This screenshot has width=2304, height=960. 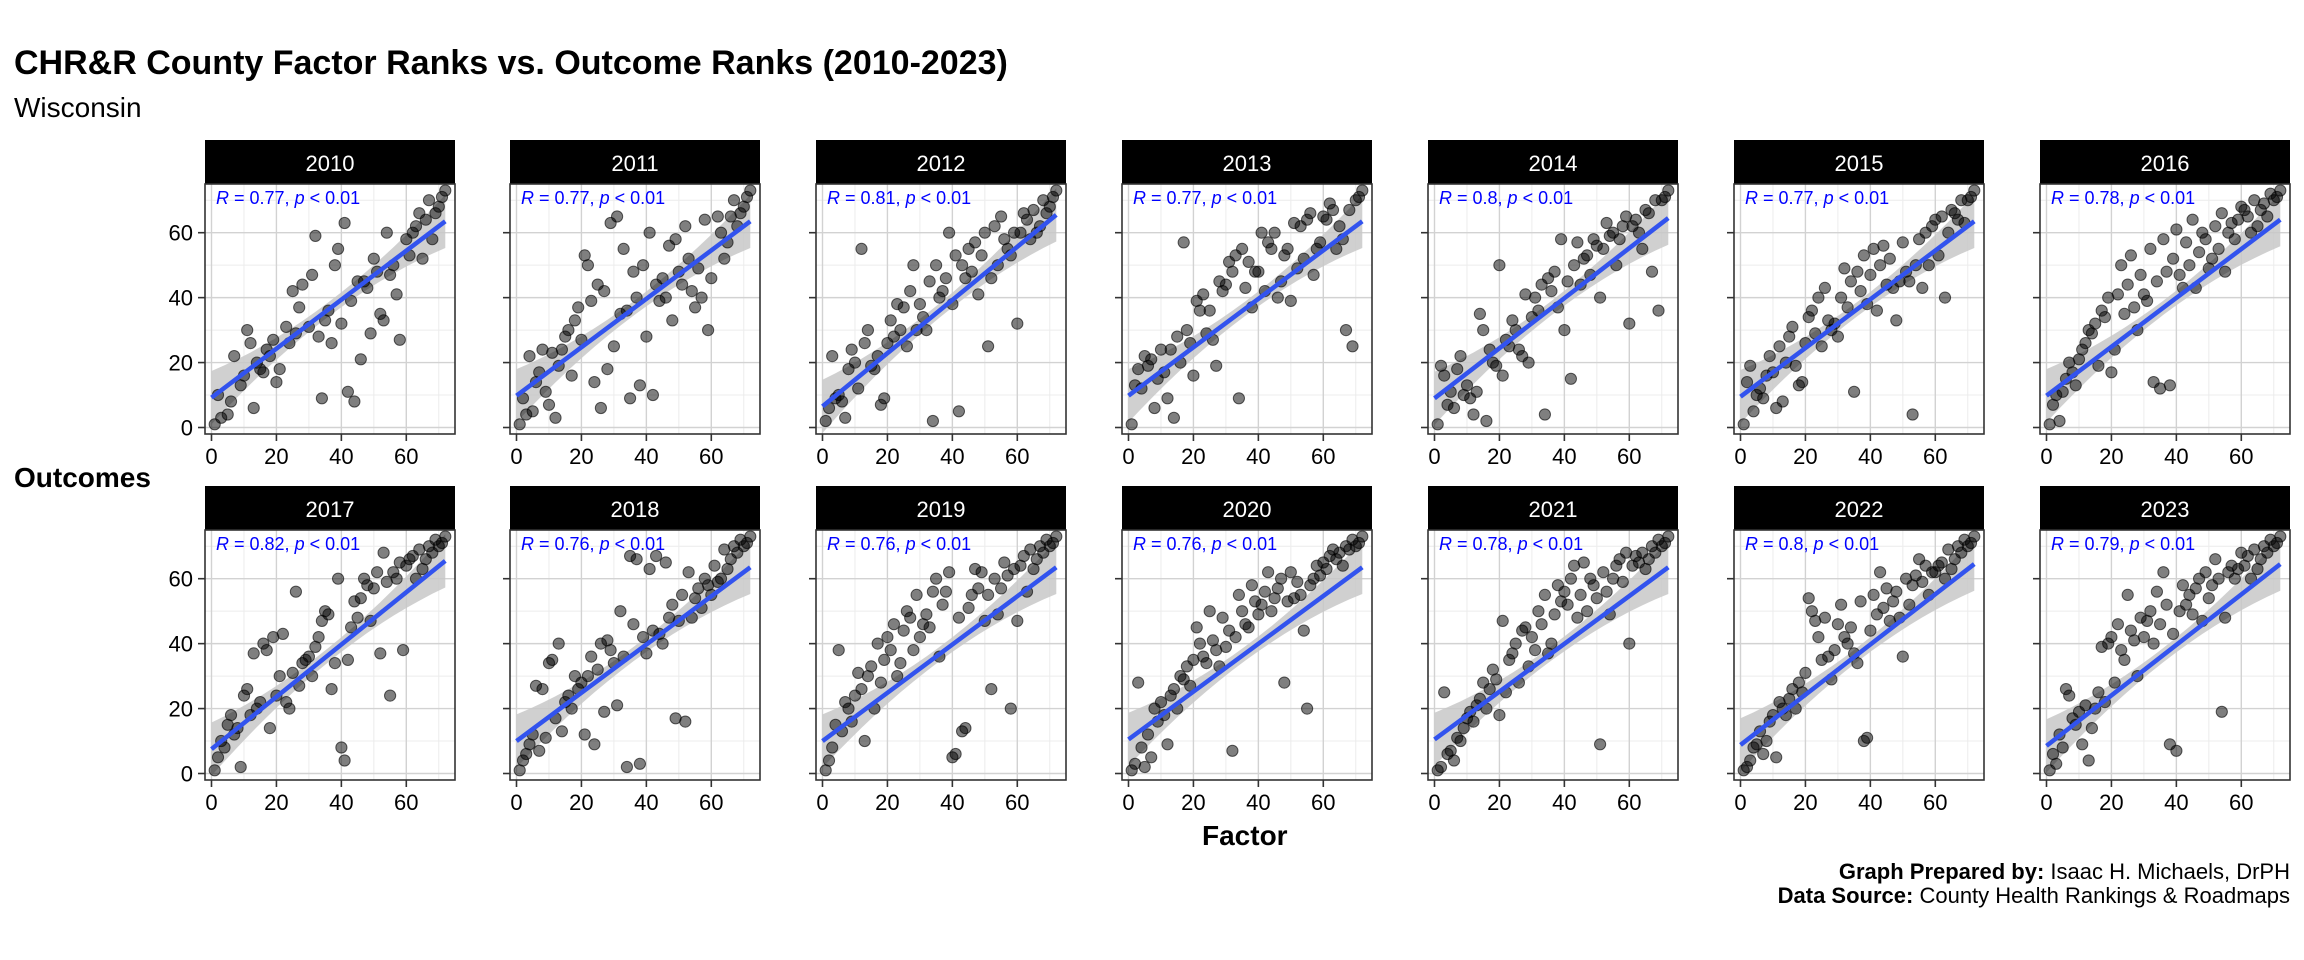 I want to click on panel-2019-strip, so click(x=941, y=508).